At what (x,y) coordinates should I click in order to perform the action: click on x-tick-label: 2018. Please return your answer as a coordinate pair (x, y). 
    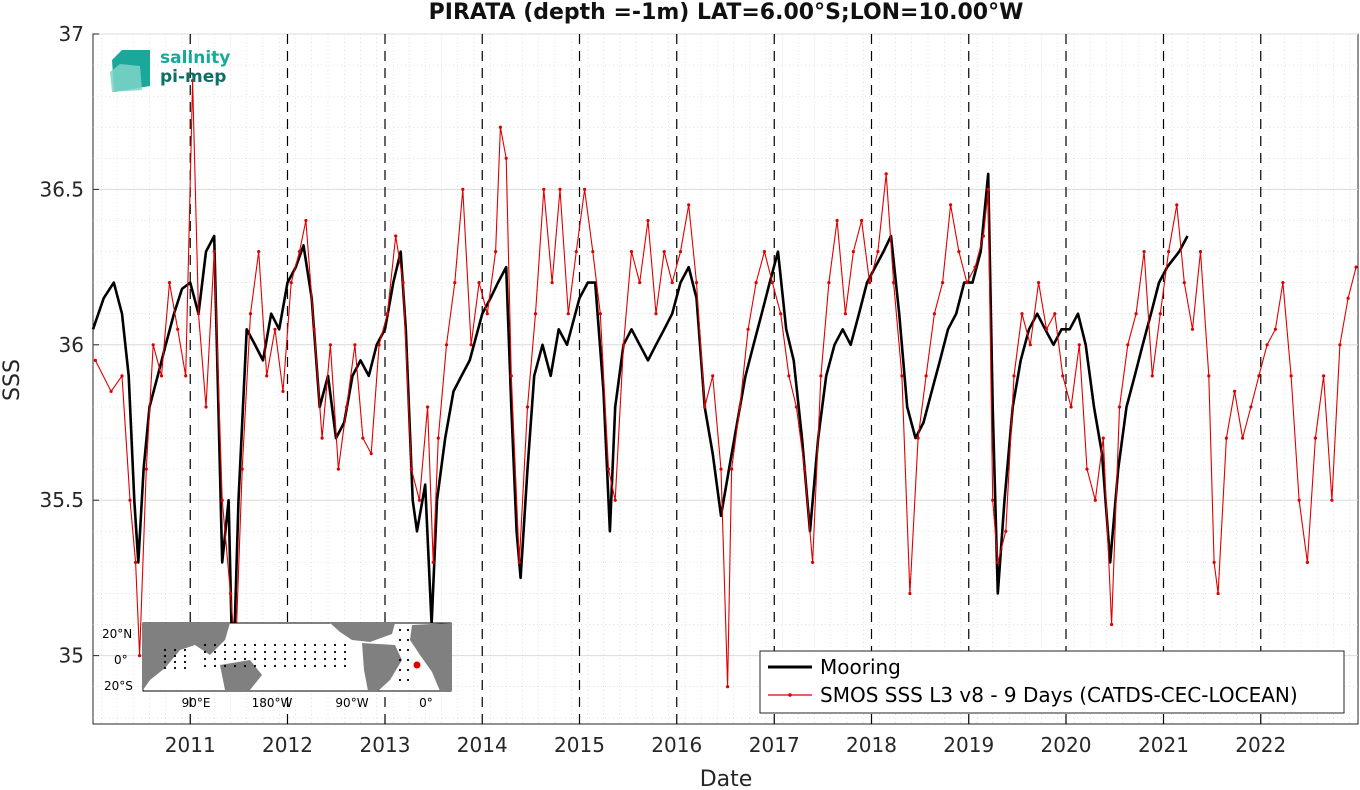
    Looking at the image, I should click on (871, 745).